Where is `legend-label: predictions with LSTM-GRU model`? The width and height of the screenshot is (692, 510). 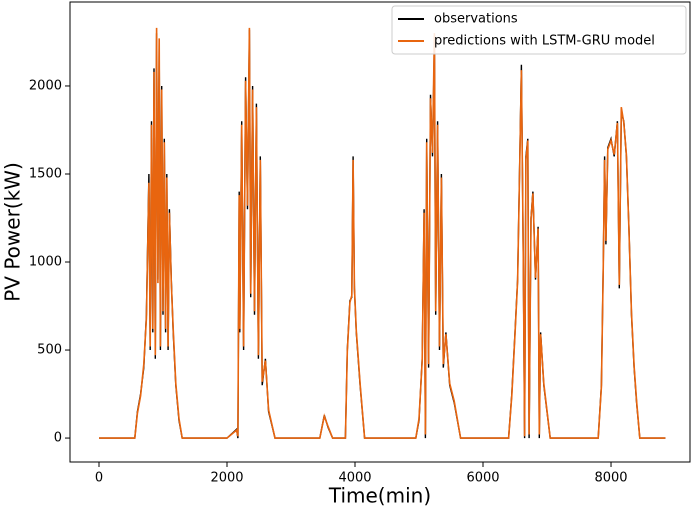
legend-label: predictions with LSTM-GRU model is located at coordinates (544, 41).